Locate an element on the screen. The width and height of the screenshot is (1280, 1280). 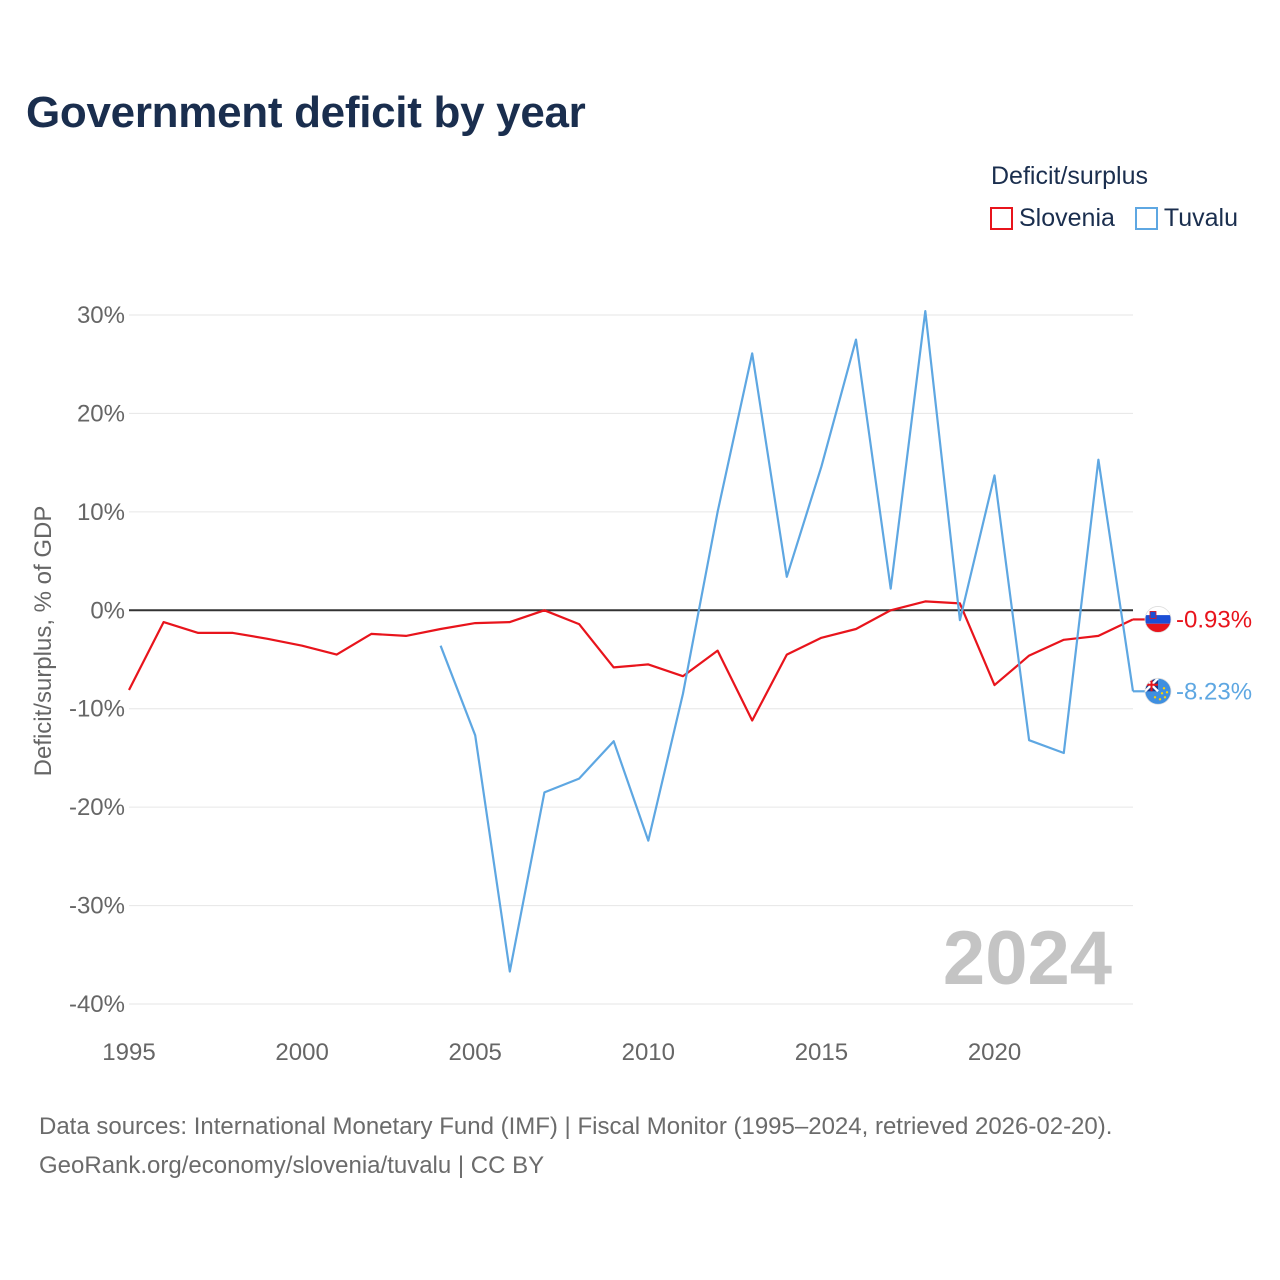
end-markers: -0.93% -8.23% is located at coordinates (1192, 655).